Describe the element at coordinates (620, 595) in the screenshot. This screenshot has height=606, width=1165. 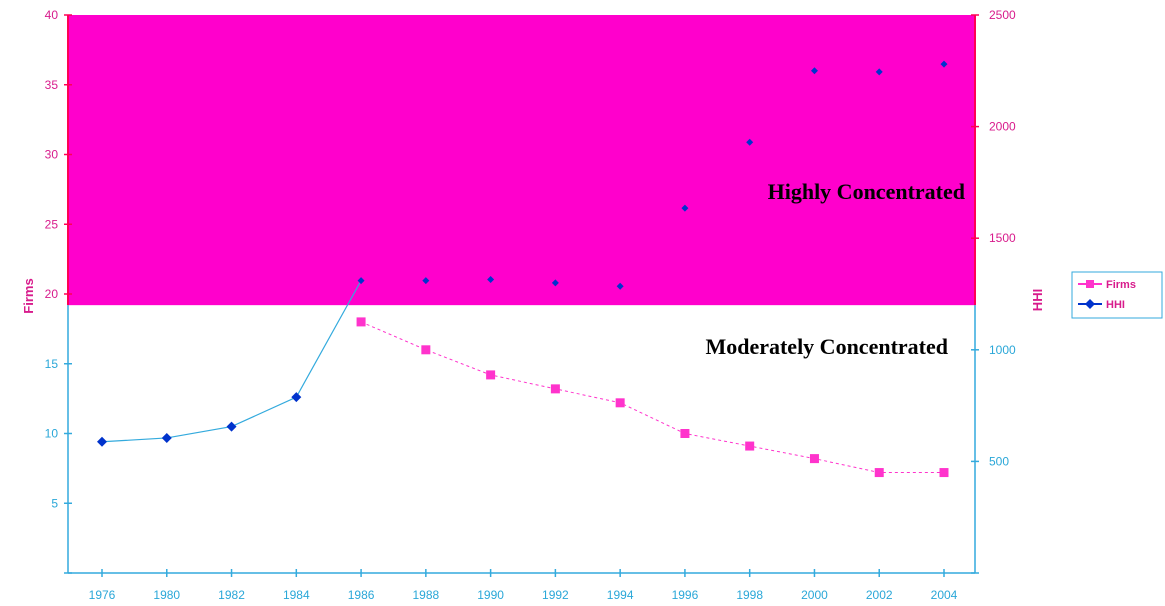
I see `x-tick-label: 1994` at that location.